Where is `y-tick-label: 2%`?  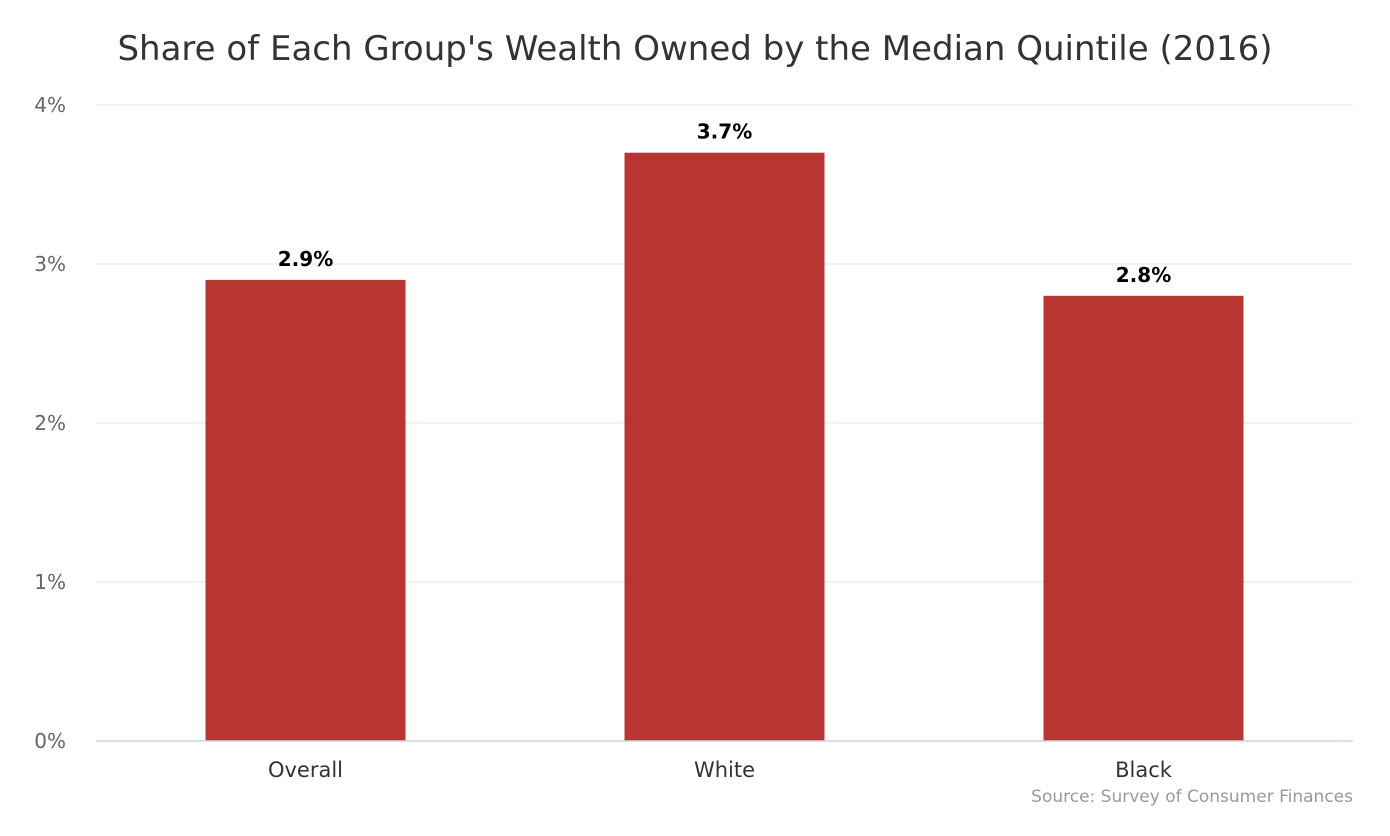 y-tick-label: 2% is located at coordinates (50, 423).